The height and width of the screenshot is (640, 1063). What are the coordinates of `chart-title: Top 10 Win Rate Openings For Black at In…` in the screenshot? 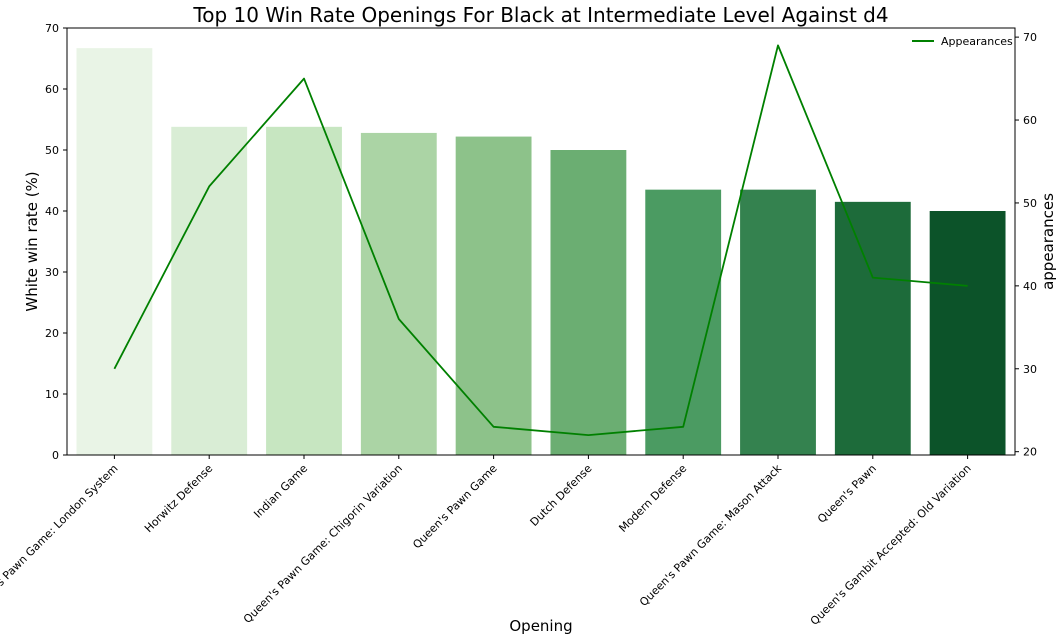 It's located at (540, 15).